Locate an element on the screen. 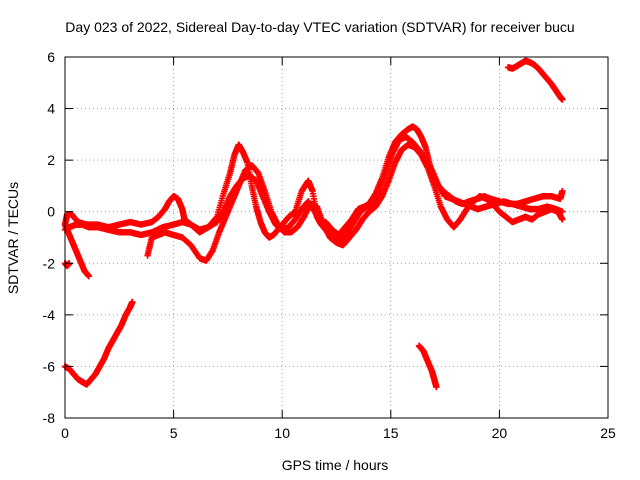  y-tick-label: -6 is located at coordinates (49, 366).